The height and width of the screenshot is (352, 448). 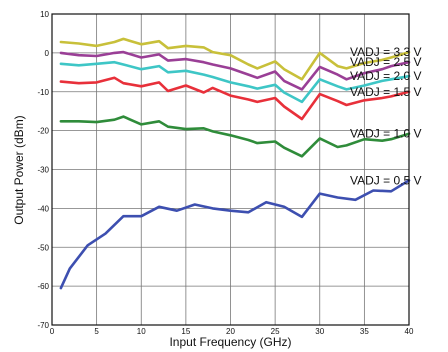 I want to click on series-line-vadj-1-0-v, so click(x=235, y=136).